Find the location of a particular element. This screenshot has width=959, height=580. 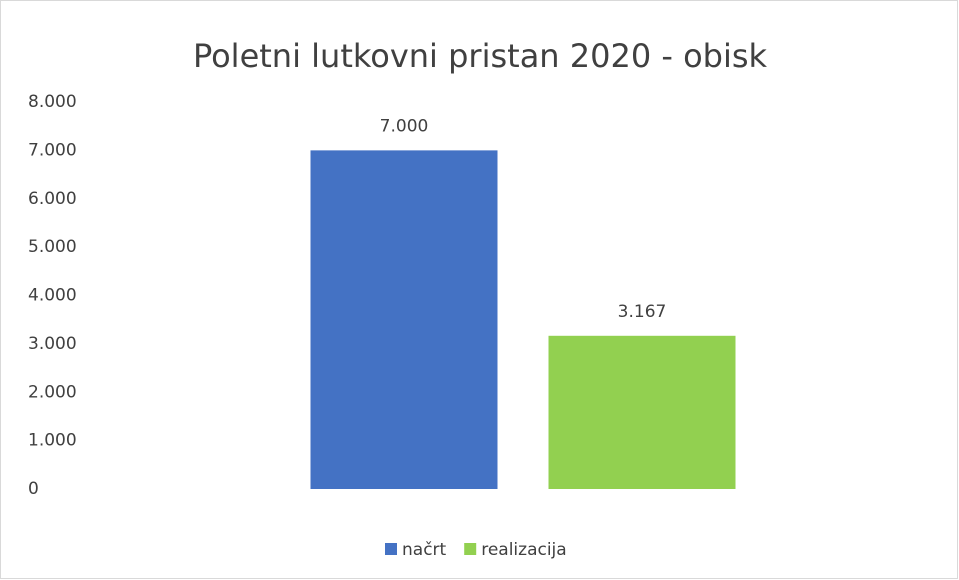

y-tick-label: 8.000 is located at coordinates (52, 102).